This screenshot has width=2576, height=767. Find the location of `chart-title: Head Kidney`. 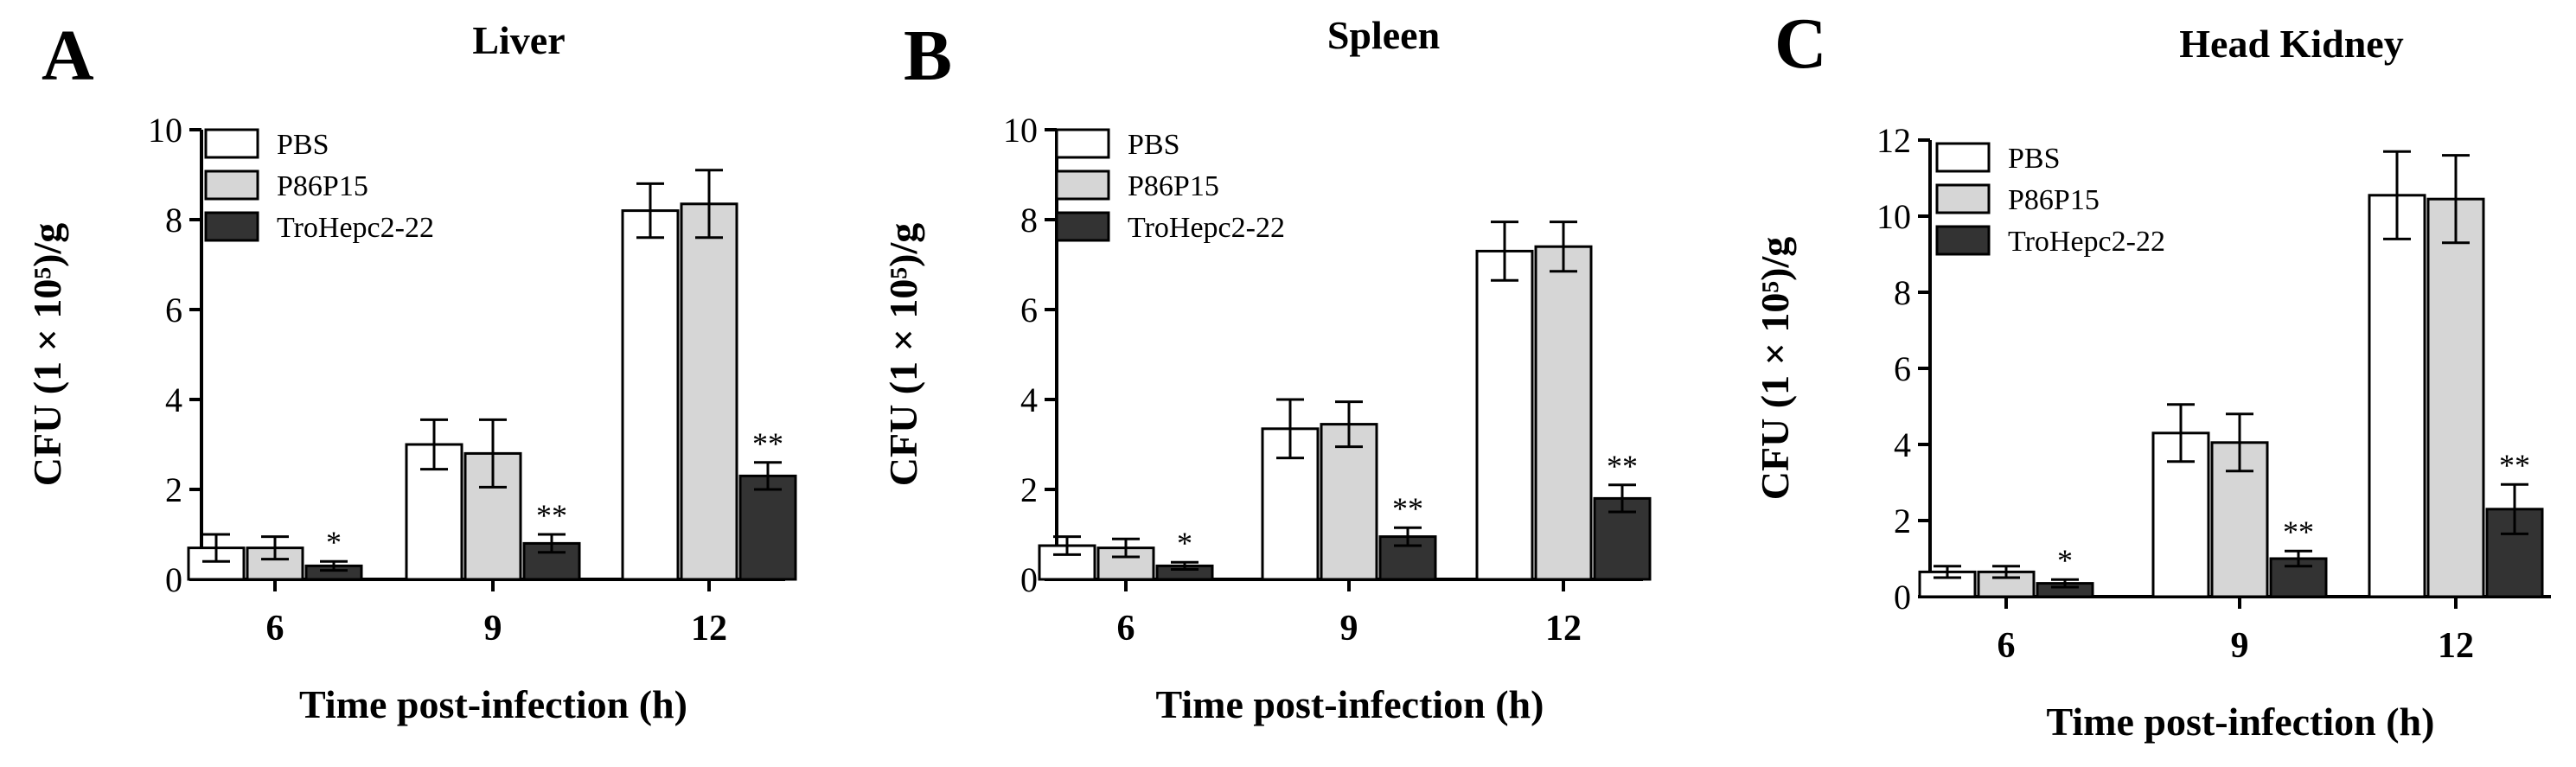

chart-title: Head Kidney is located at coordinates (2291, 44).